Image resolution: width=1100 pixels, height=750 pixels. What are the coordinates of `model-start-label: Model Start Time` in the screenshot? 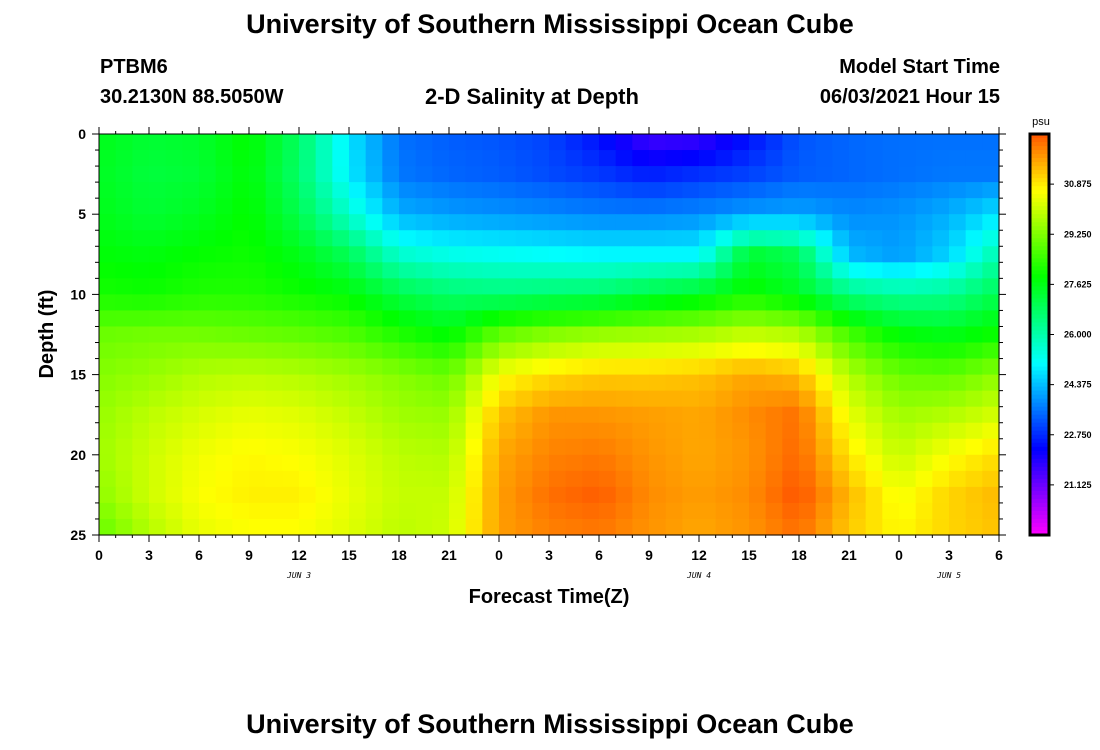 It's located at (919, 67).